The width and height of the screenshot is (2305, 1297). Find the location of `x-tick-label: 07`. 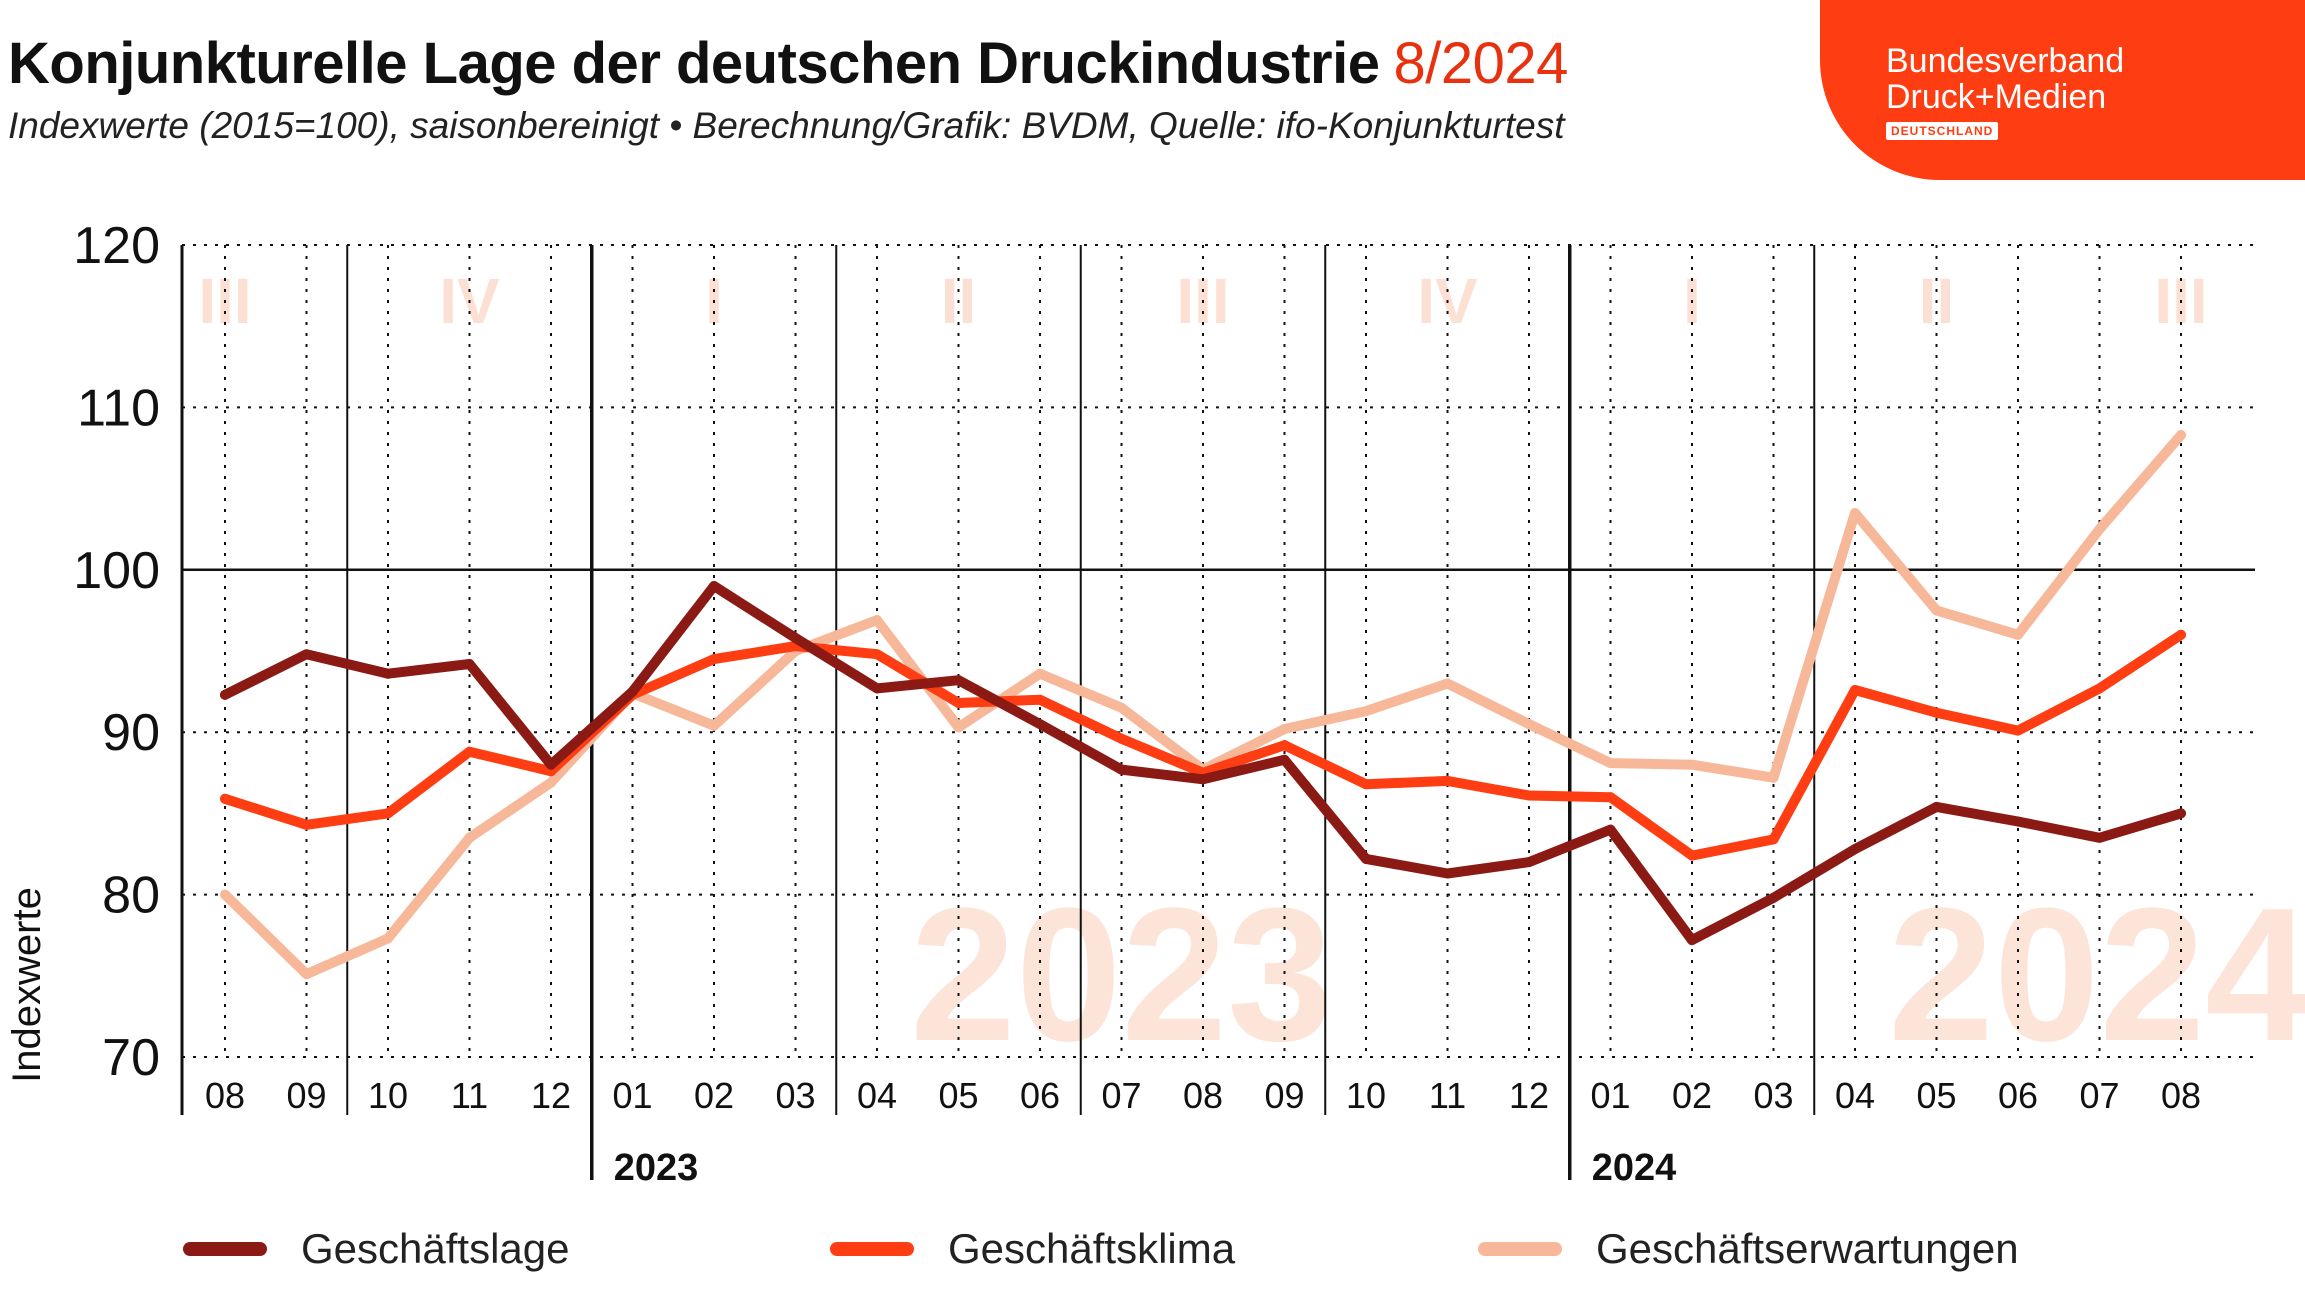

x-tick-label: 07 is located at coordinates (1121, 1095).